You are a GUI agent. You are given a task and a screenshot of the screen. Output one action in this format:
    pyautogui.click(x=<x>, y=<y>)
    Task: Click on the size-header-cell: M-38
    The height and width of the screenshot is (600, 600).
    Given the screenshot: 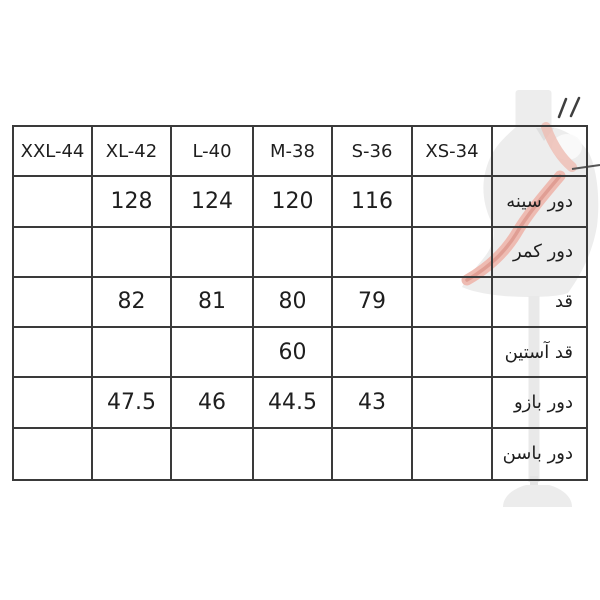 What is the action you would take?
    pyautogui.click(x=293, y=152)
    